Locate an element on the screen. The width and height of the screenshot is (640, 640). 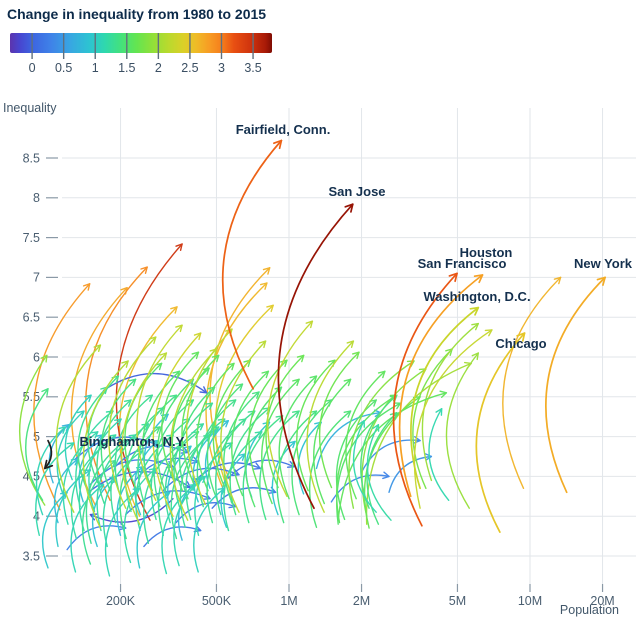
city-label-washington-d-c: Washington, D.C. is located at coordinates (476, 296).